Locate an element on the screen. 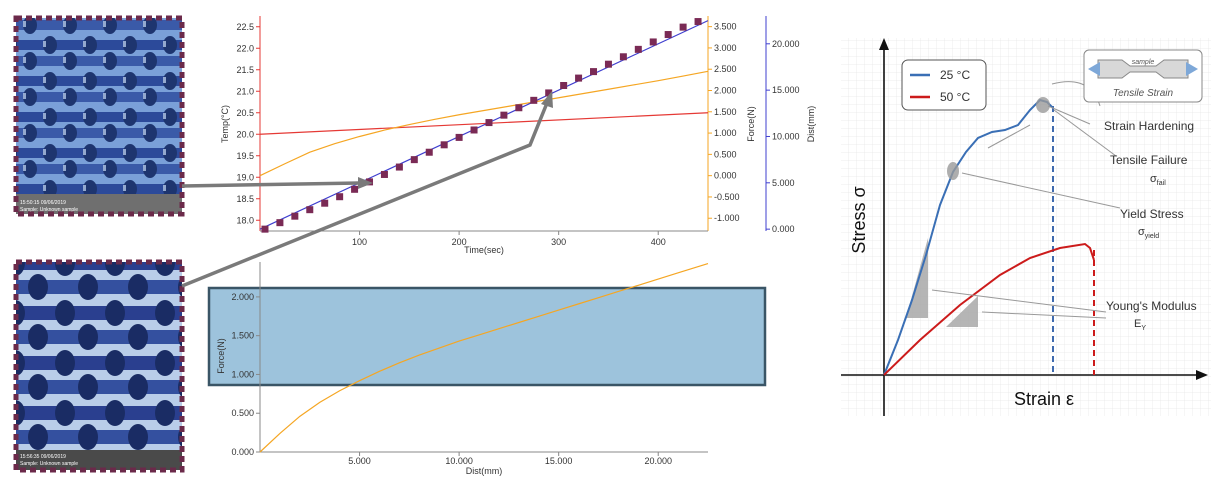  time-tick-label: 400 is located at coordinates (658, 242).